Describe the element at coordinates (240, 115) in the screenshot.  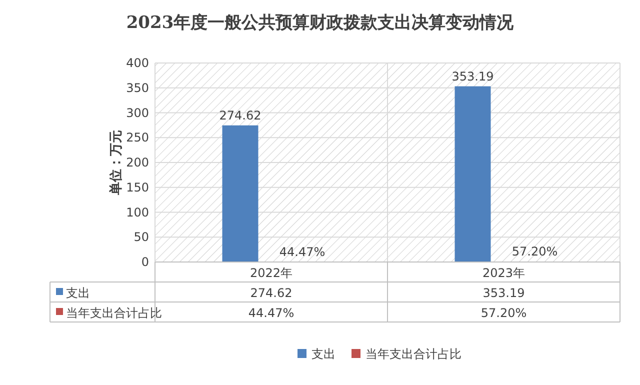
I see `text: 274.62` at that location.